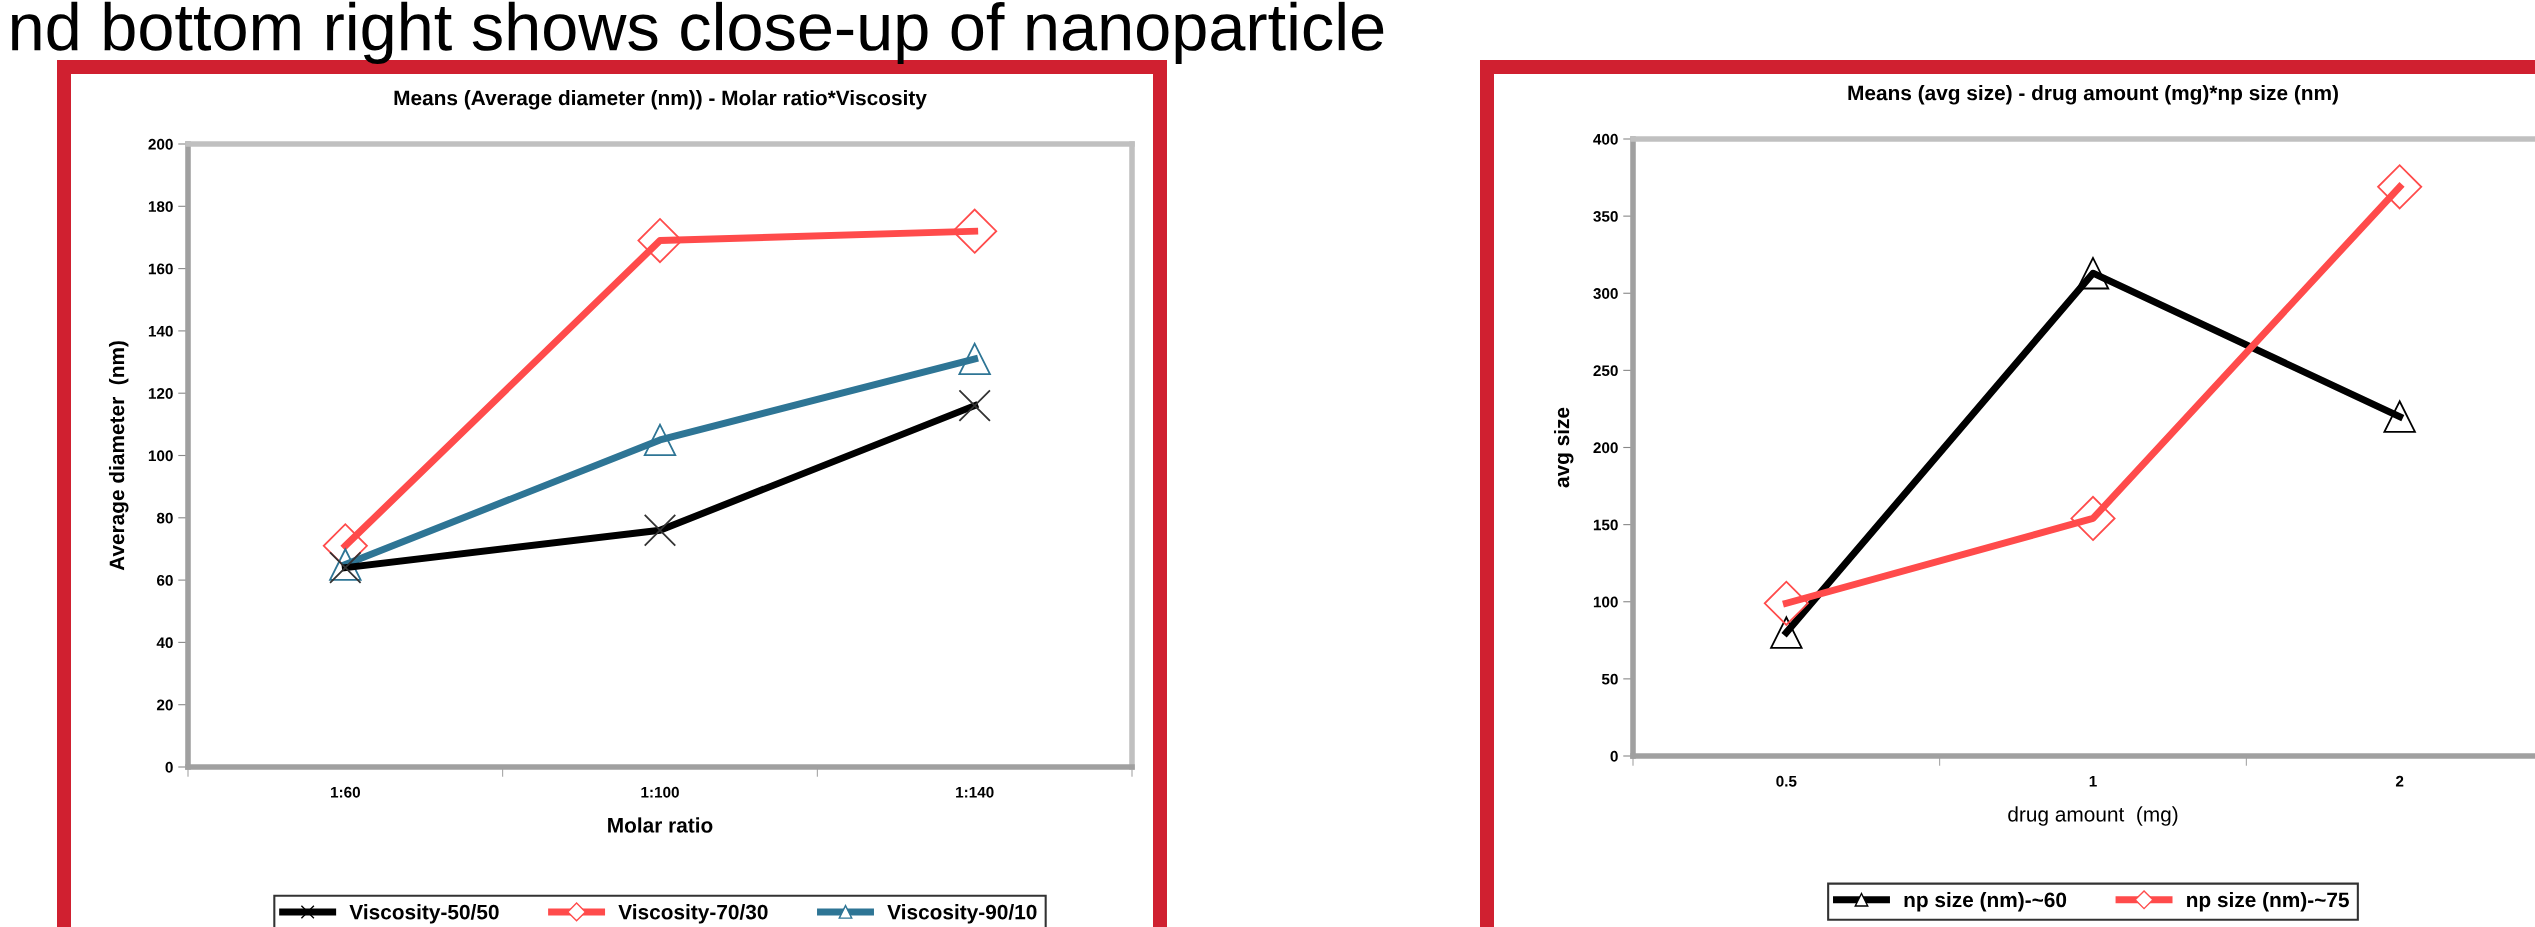 This screenshot has width=2535, height=927. Describe the element at coordinates (962, 914) in the screenshot. I see `legend-label: Viscosity-90/10` at that location.